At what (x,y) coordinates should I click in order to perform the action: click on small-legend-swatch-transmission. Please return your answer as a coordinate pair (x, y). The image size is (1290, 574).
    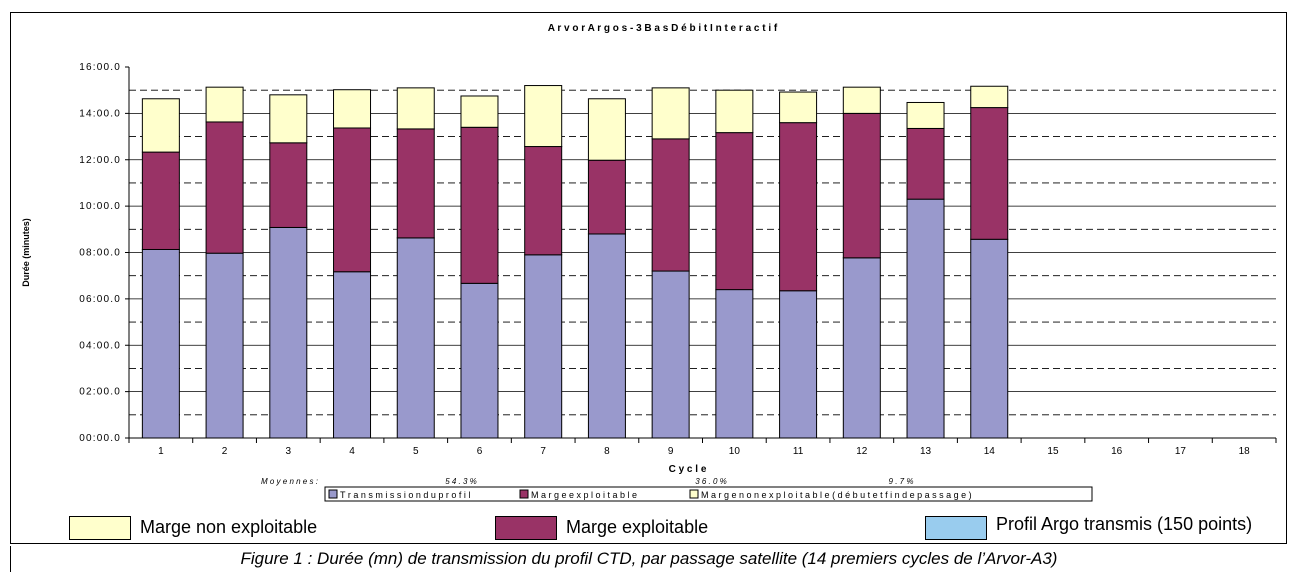
    Looking at the image, I should click on (333, 494).